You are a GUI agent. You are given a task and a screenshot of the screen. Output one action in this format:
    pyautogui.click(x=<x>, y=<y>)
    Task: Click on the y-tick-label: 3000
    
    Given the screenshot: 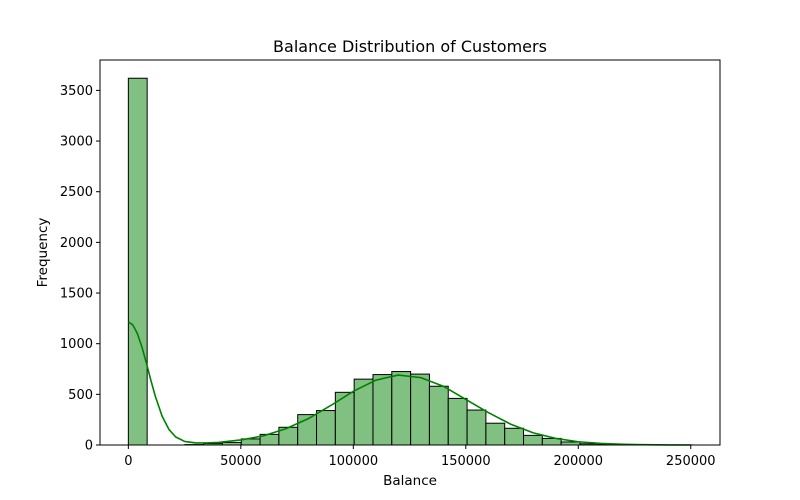 What is the action you would take?
    pyautogui.click(x=76, y=142)
    